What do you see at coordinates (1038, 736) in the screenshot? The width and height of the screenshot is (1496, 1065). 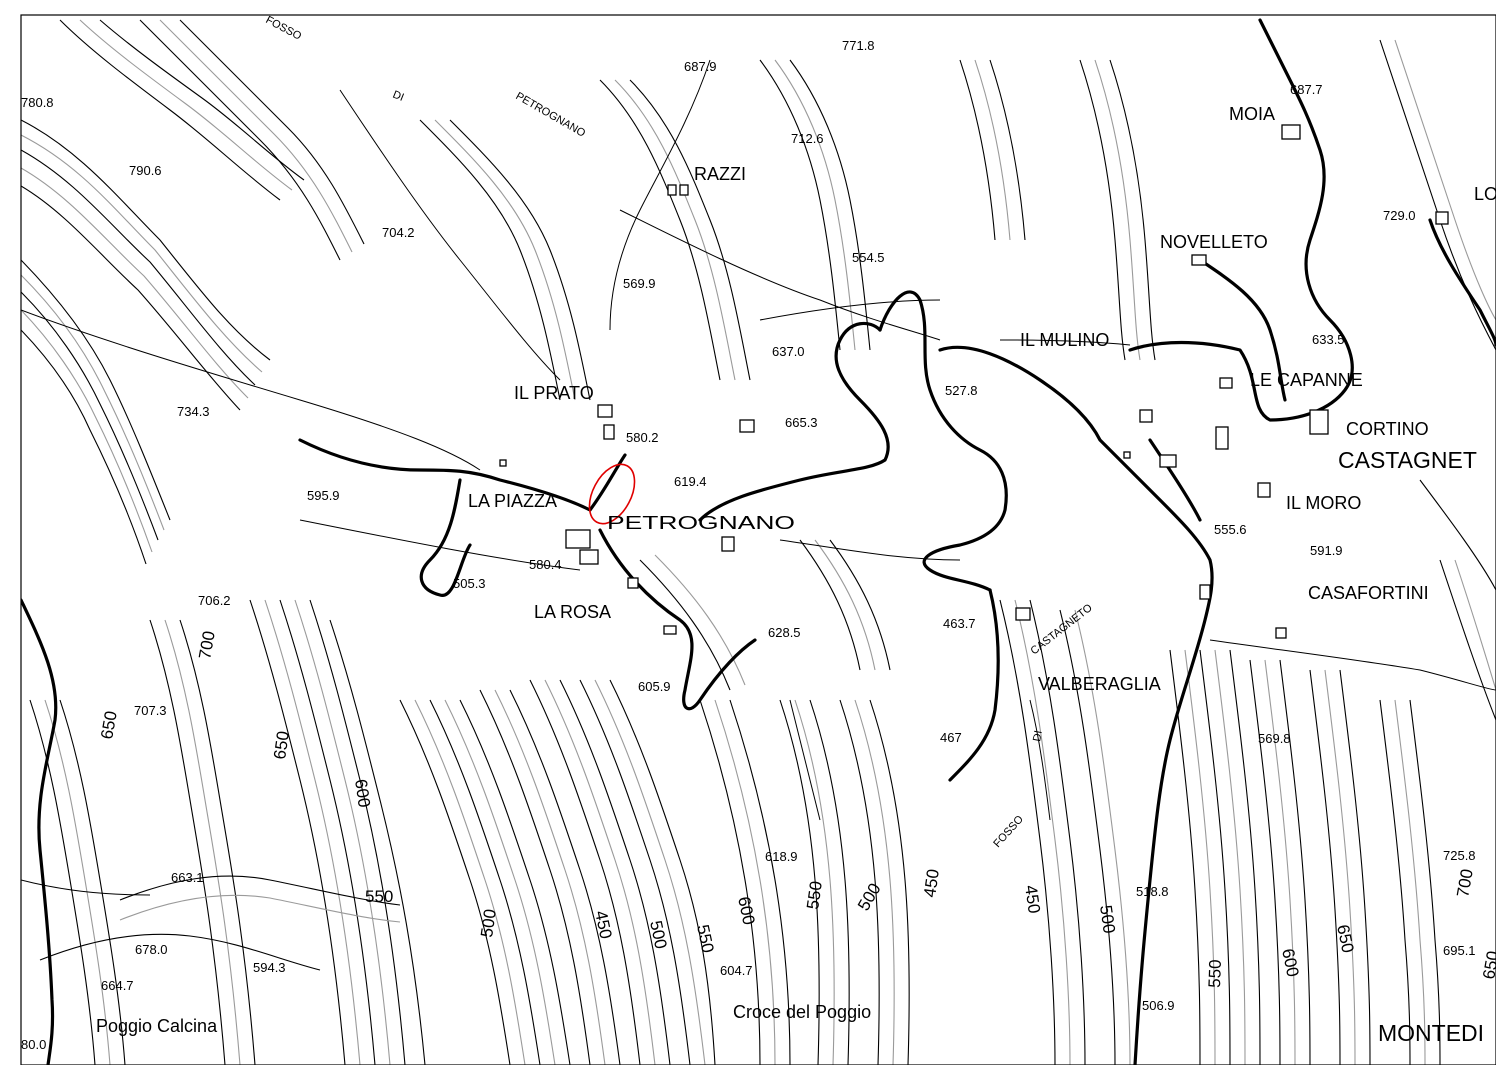 I see `waterway-di-2: DI` at bounding box center [1038, 736].